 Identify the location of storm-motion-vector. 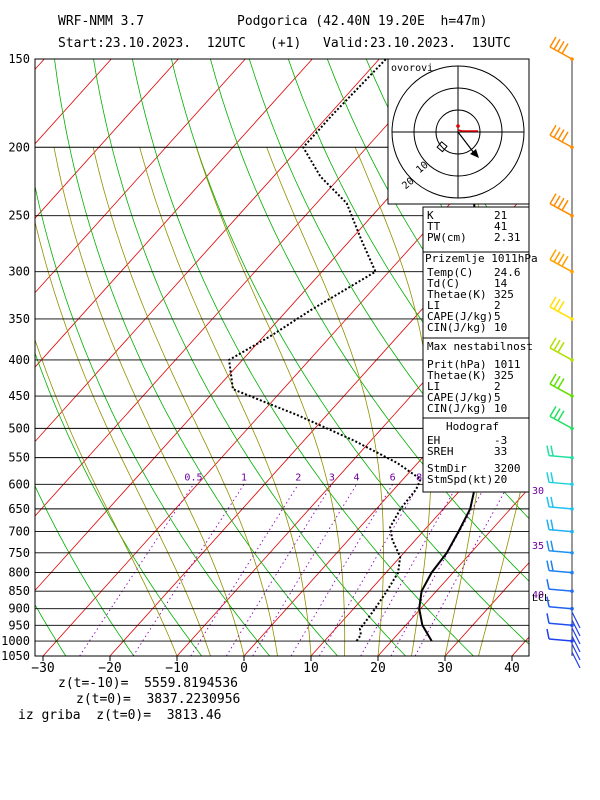
(466, 142).